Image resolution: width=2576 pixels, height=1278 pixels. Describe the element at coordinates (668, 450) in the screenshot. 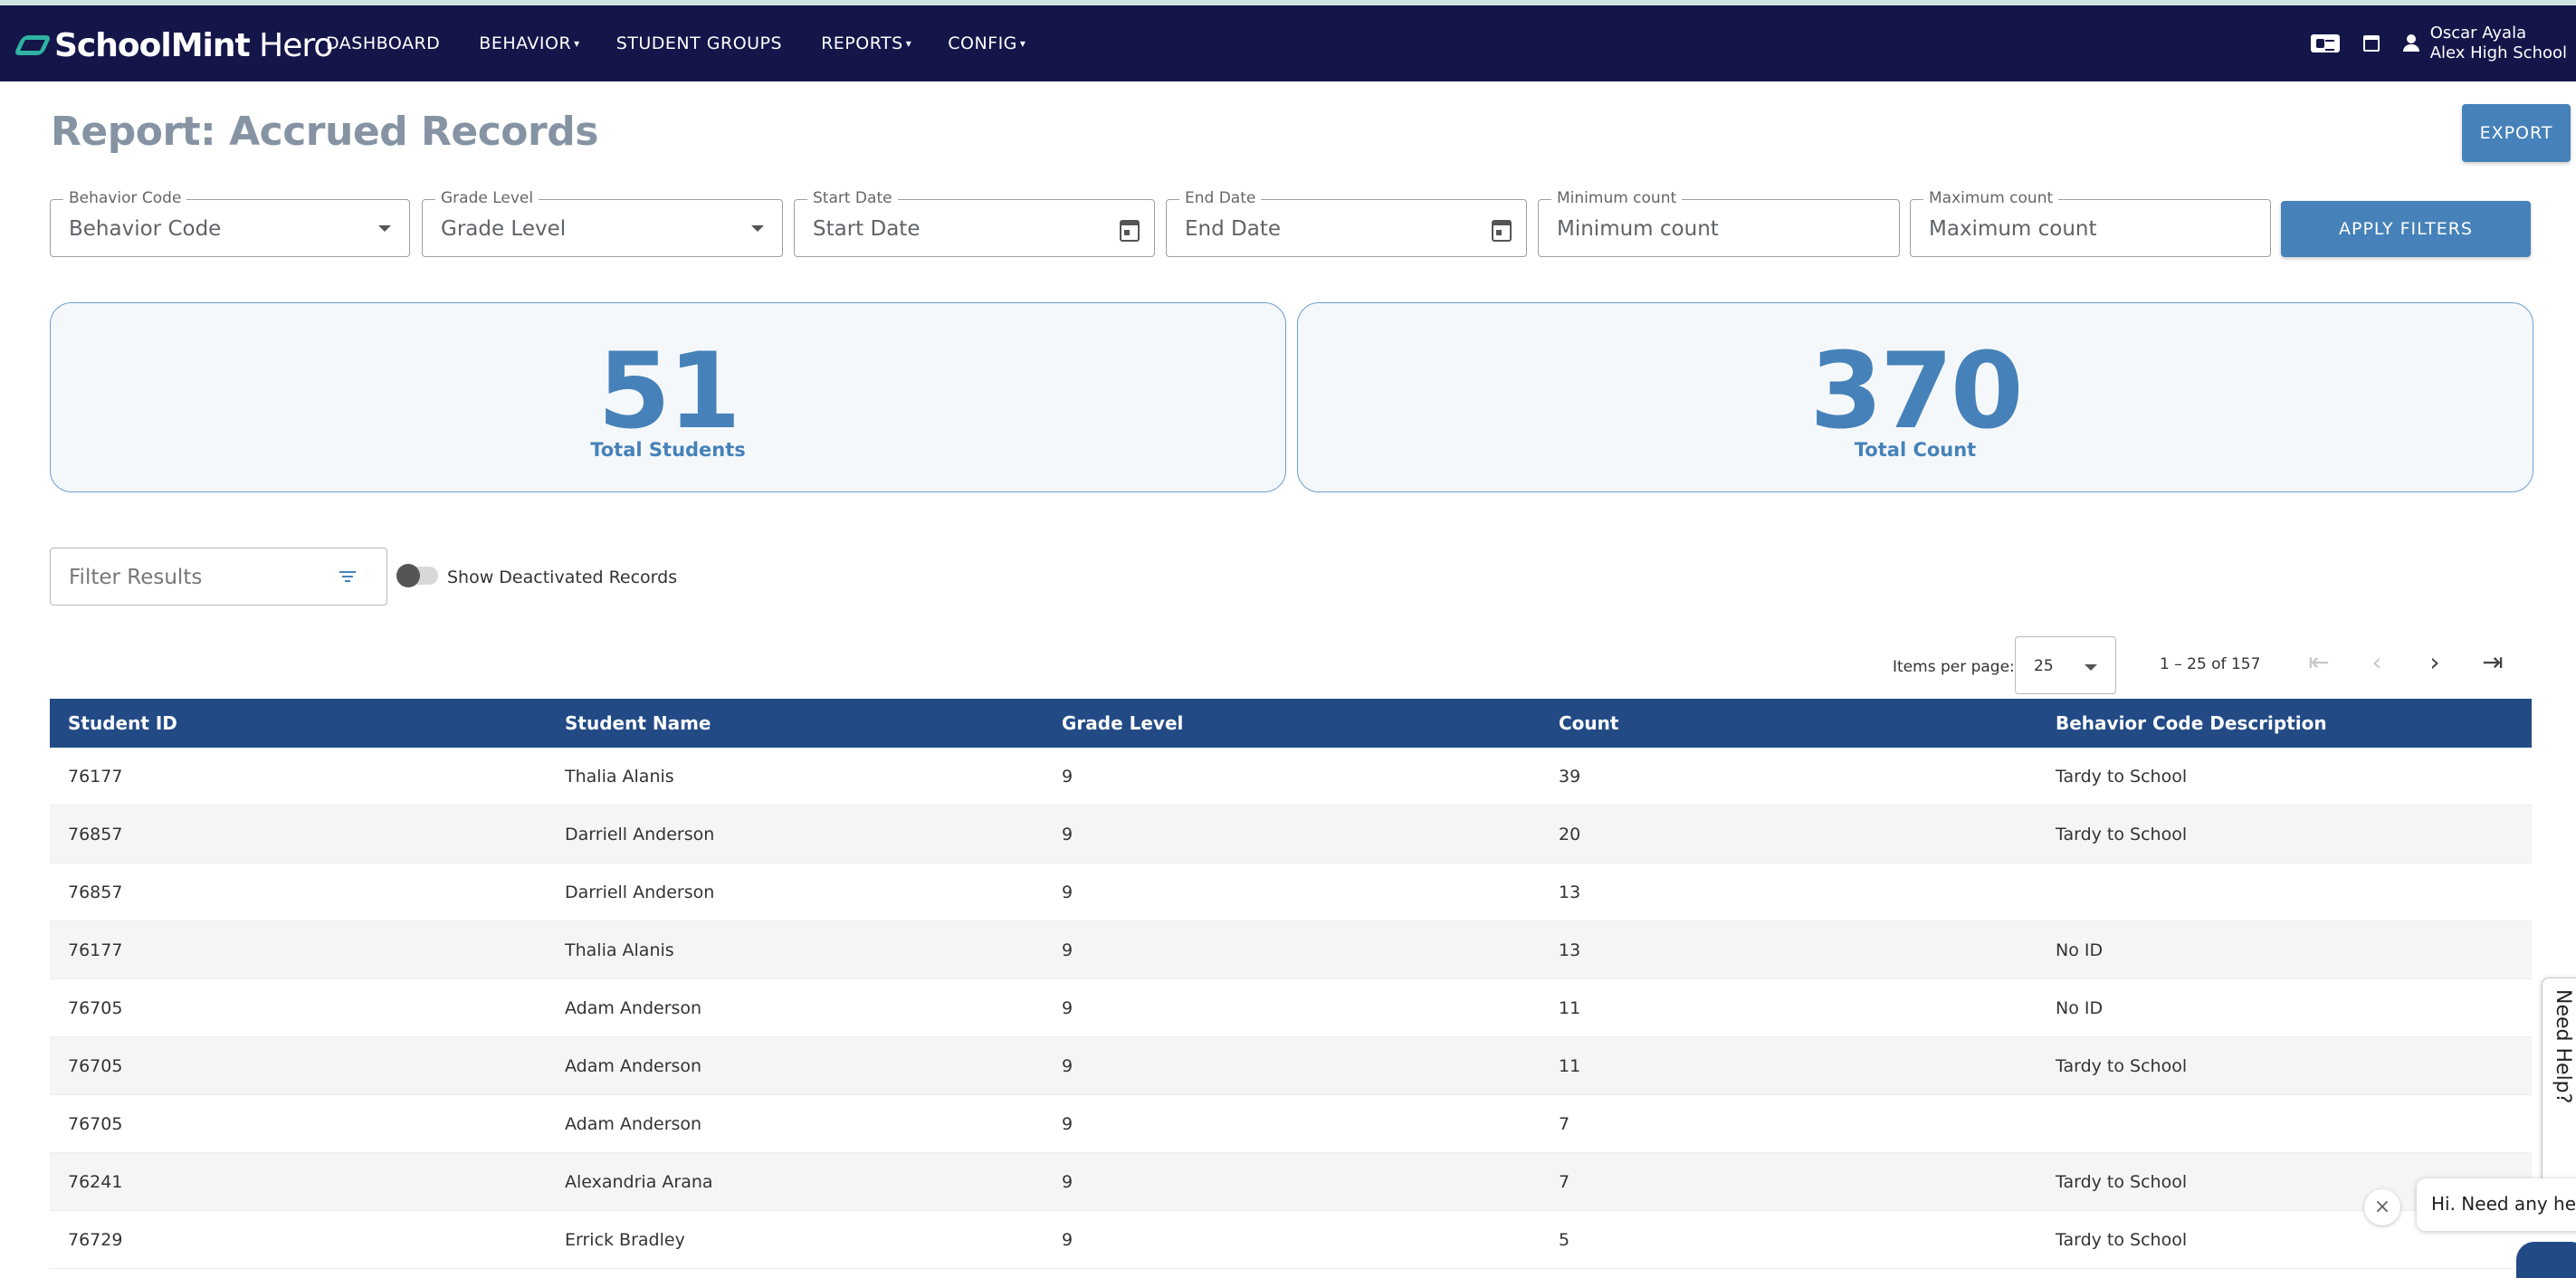

I see `total-students-label: Total Students` at that location.